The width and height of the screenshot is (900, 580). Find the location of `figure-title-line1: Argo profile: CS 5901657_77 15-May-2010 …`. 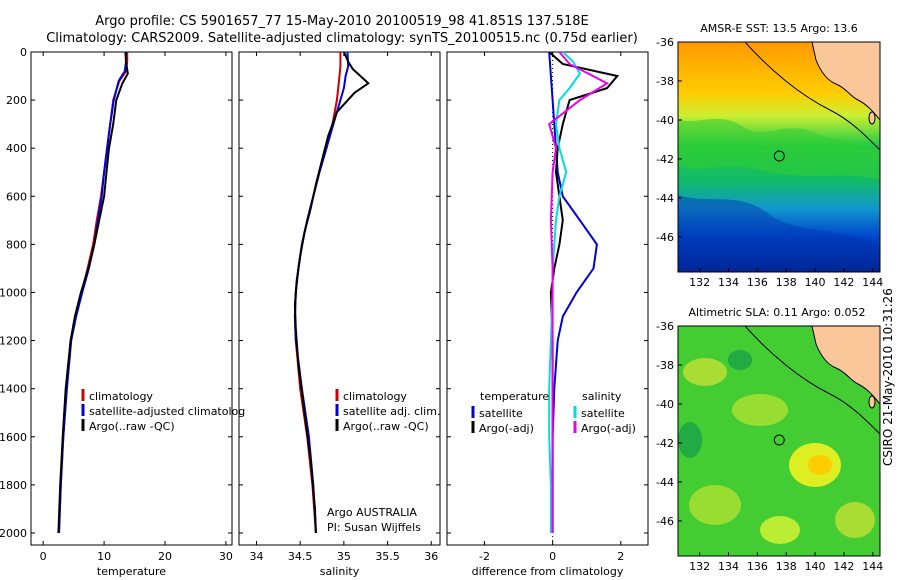

figure-title-line1: Argo profile: CS 5901657_77 15-May-2010 … is located at coordinates (341, 21).